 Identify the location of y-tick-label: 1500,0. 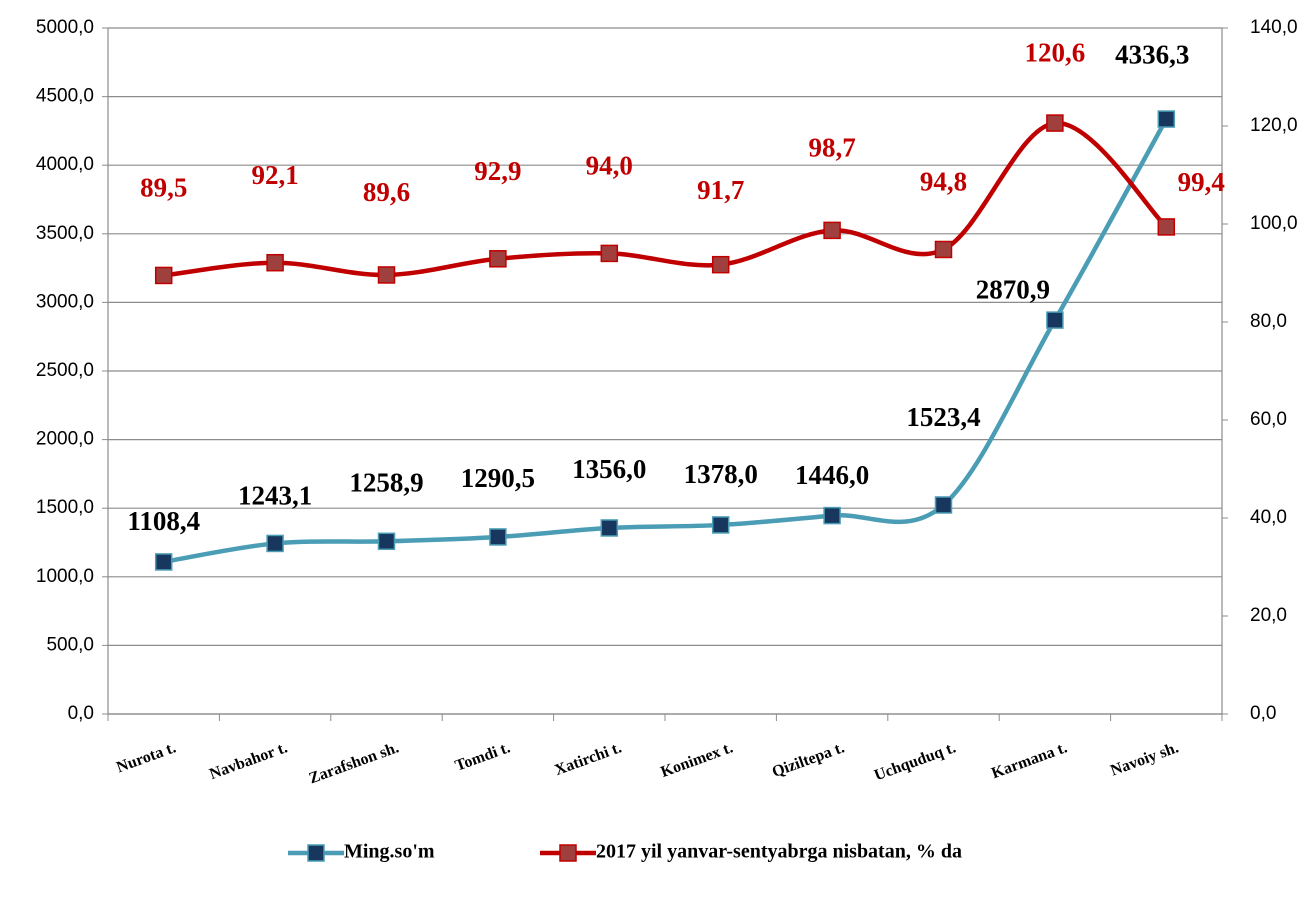
(65, 507).